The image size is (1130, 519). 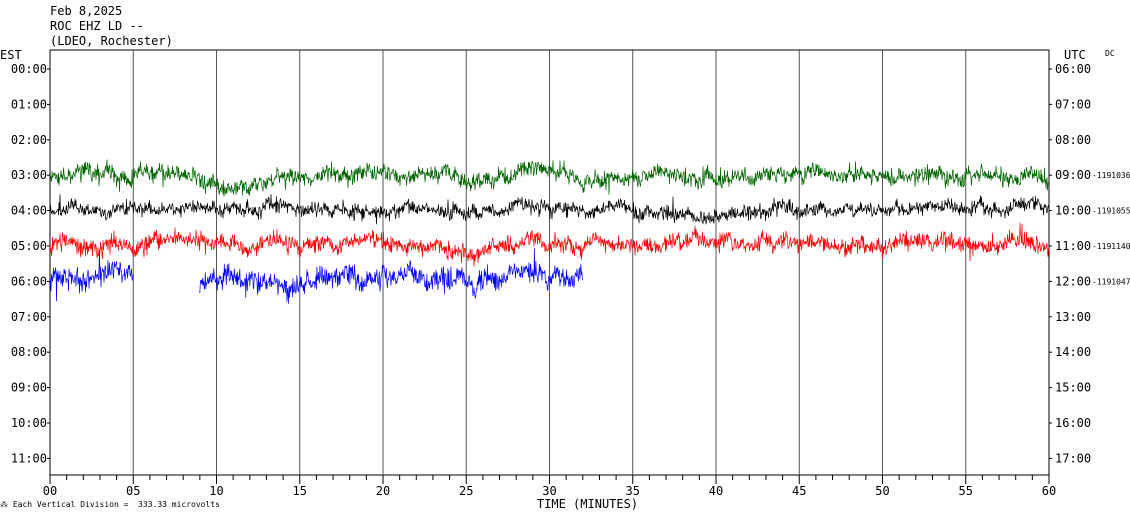 What do you see at coordinates (1110, 53) in the screenshot?
I see `dc-label: DC` at bounding box center [1110, 53].